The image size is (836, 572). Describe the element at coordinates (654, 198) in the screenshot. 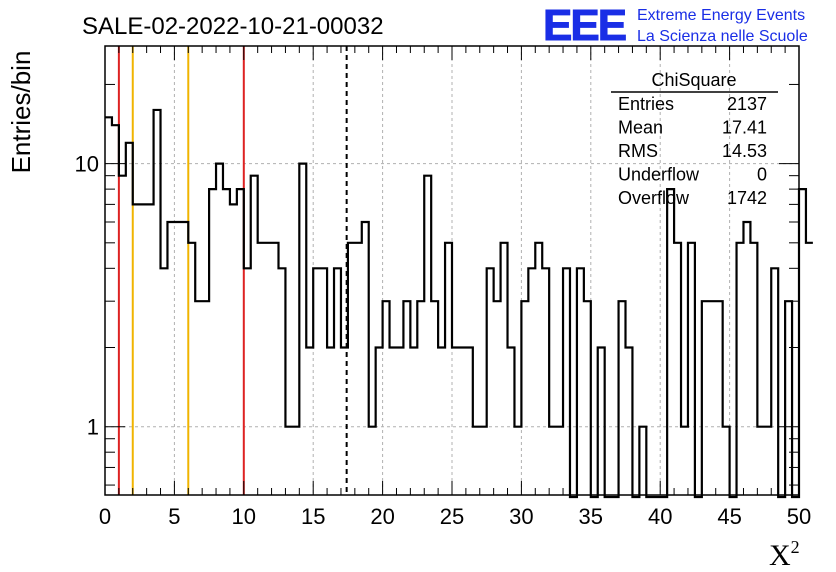

I see `stats-row-label: Overflow` at that location.